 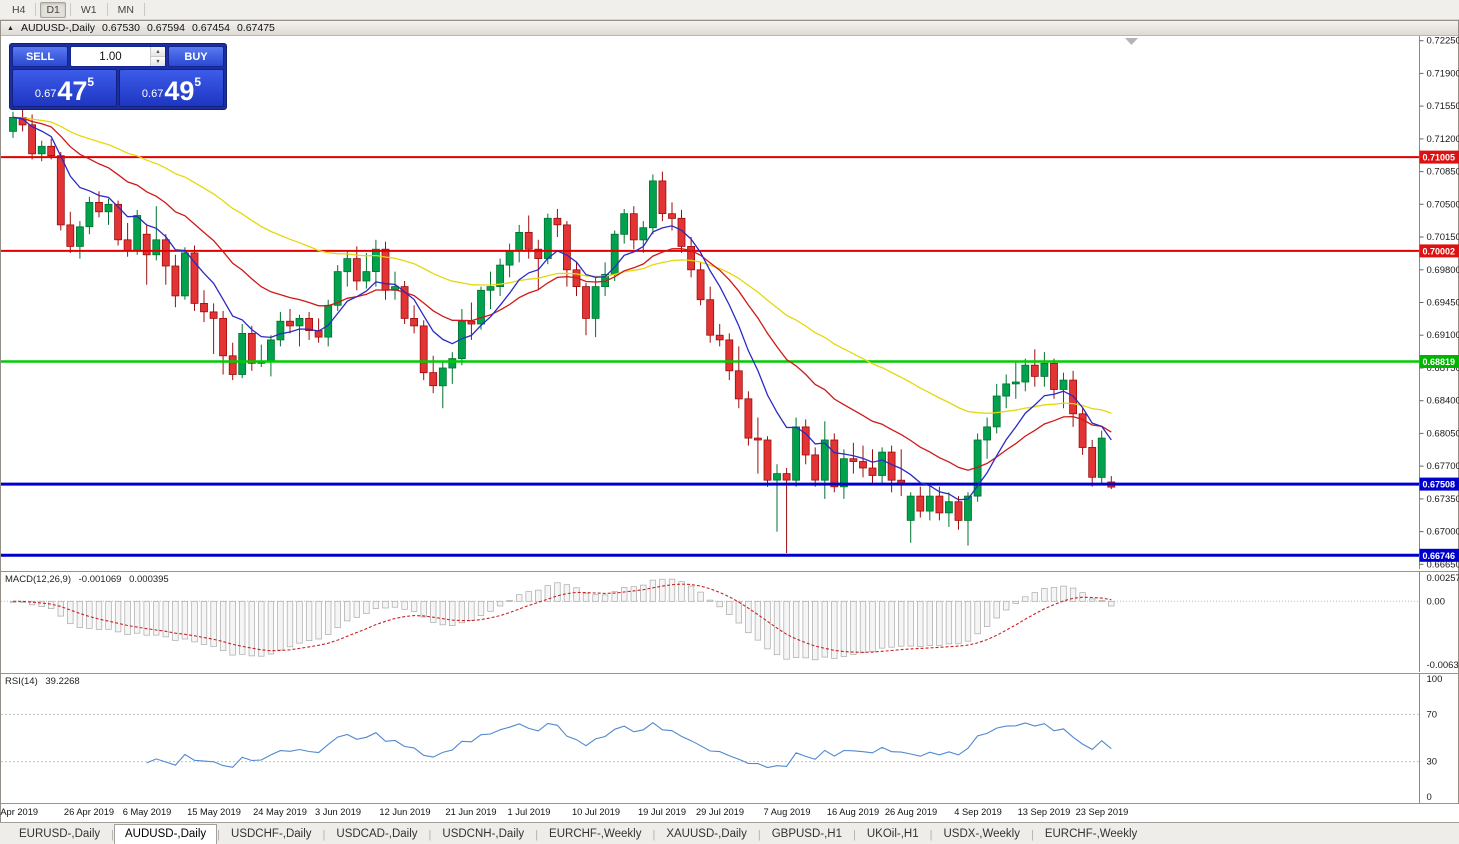 What do you see at coordinates (280, 812) in the screenshot?
I see `date-label: 24 May 2019` at bounding box center [280, 812].